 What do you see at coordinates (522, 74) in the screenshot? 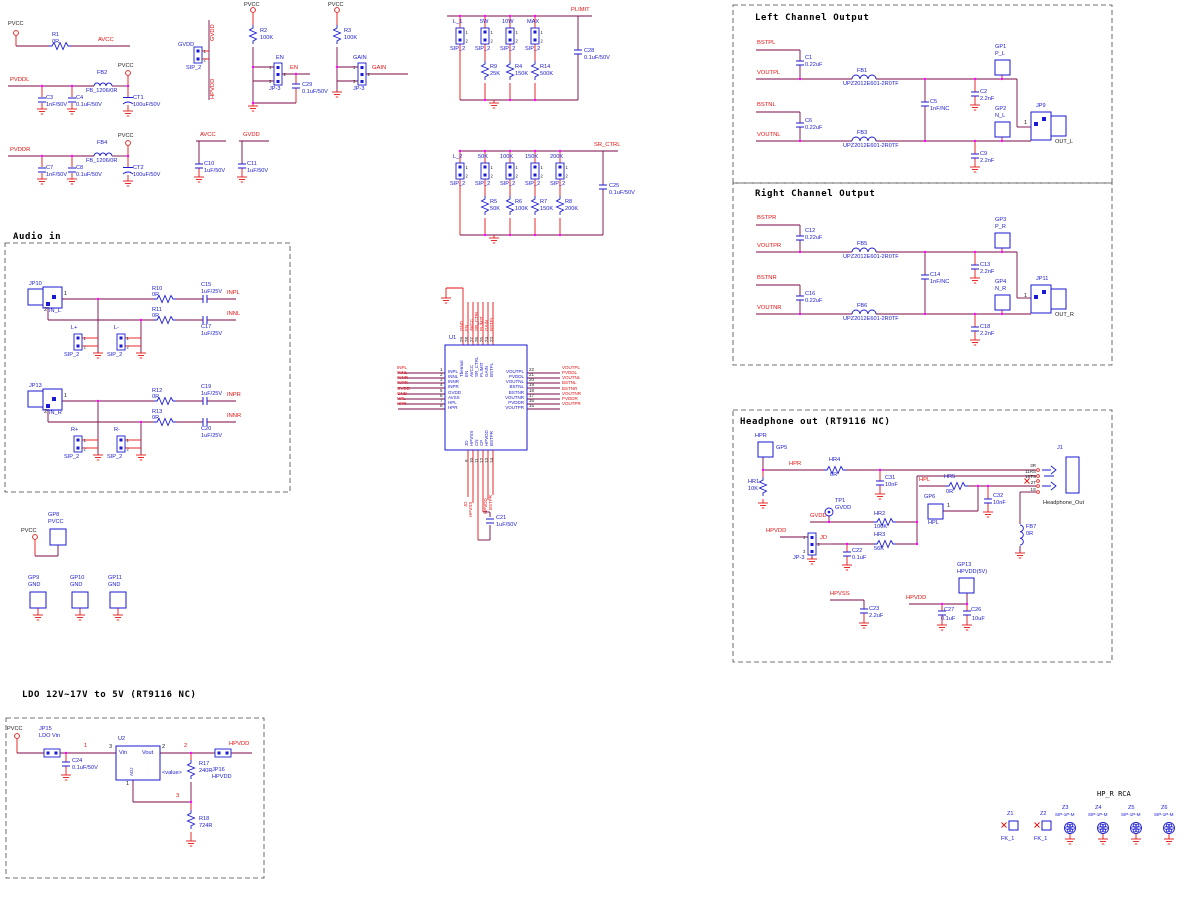
I see `label-150k: 150K` at bounding box center [522, 74].